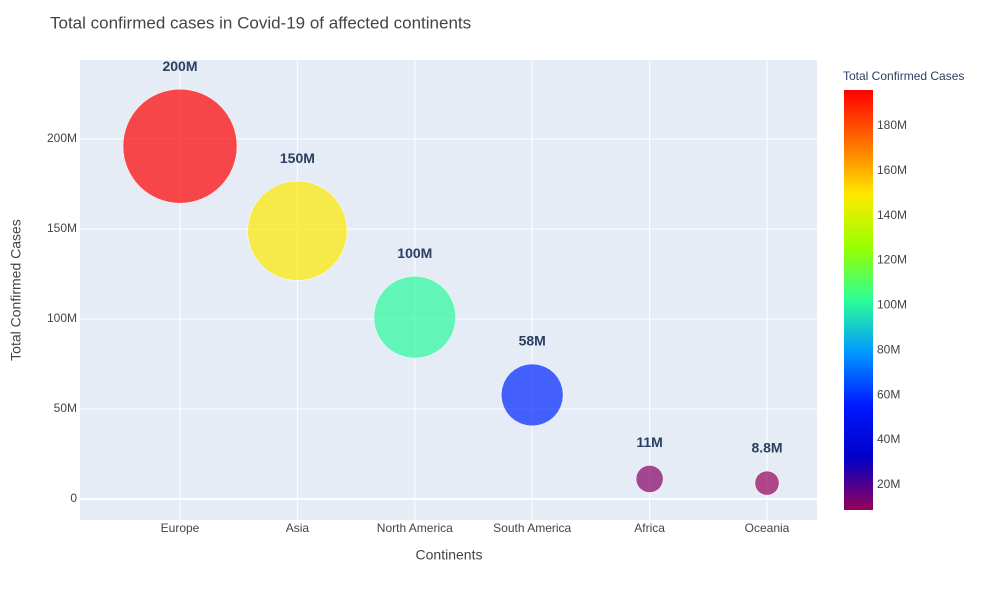  What do you see at coordinates (179, 66) in the screenshot?
I see `value-label: 200M` at bounding box center [179, 66].